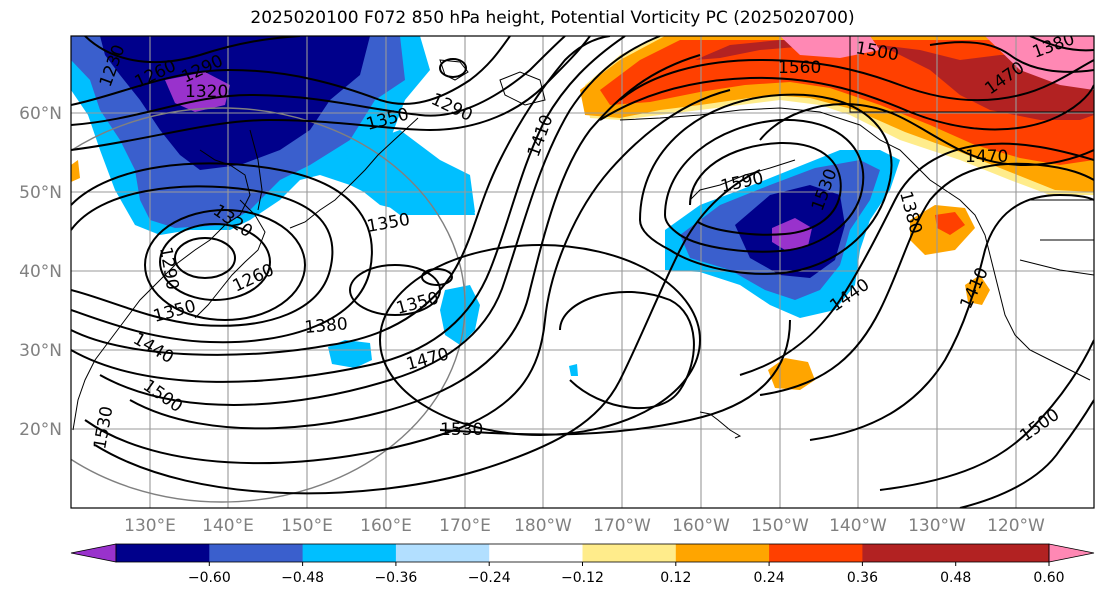 The image size is (1105, 601). What do you see at coordinates (40, 351) in the screenshot?
I see `lat-label: 30°N` at bounding box center [40, 351].